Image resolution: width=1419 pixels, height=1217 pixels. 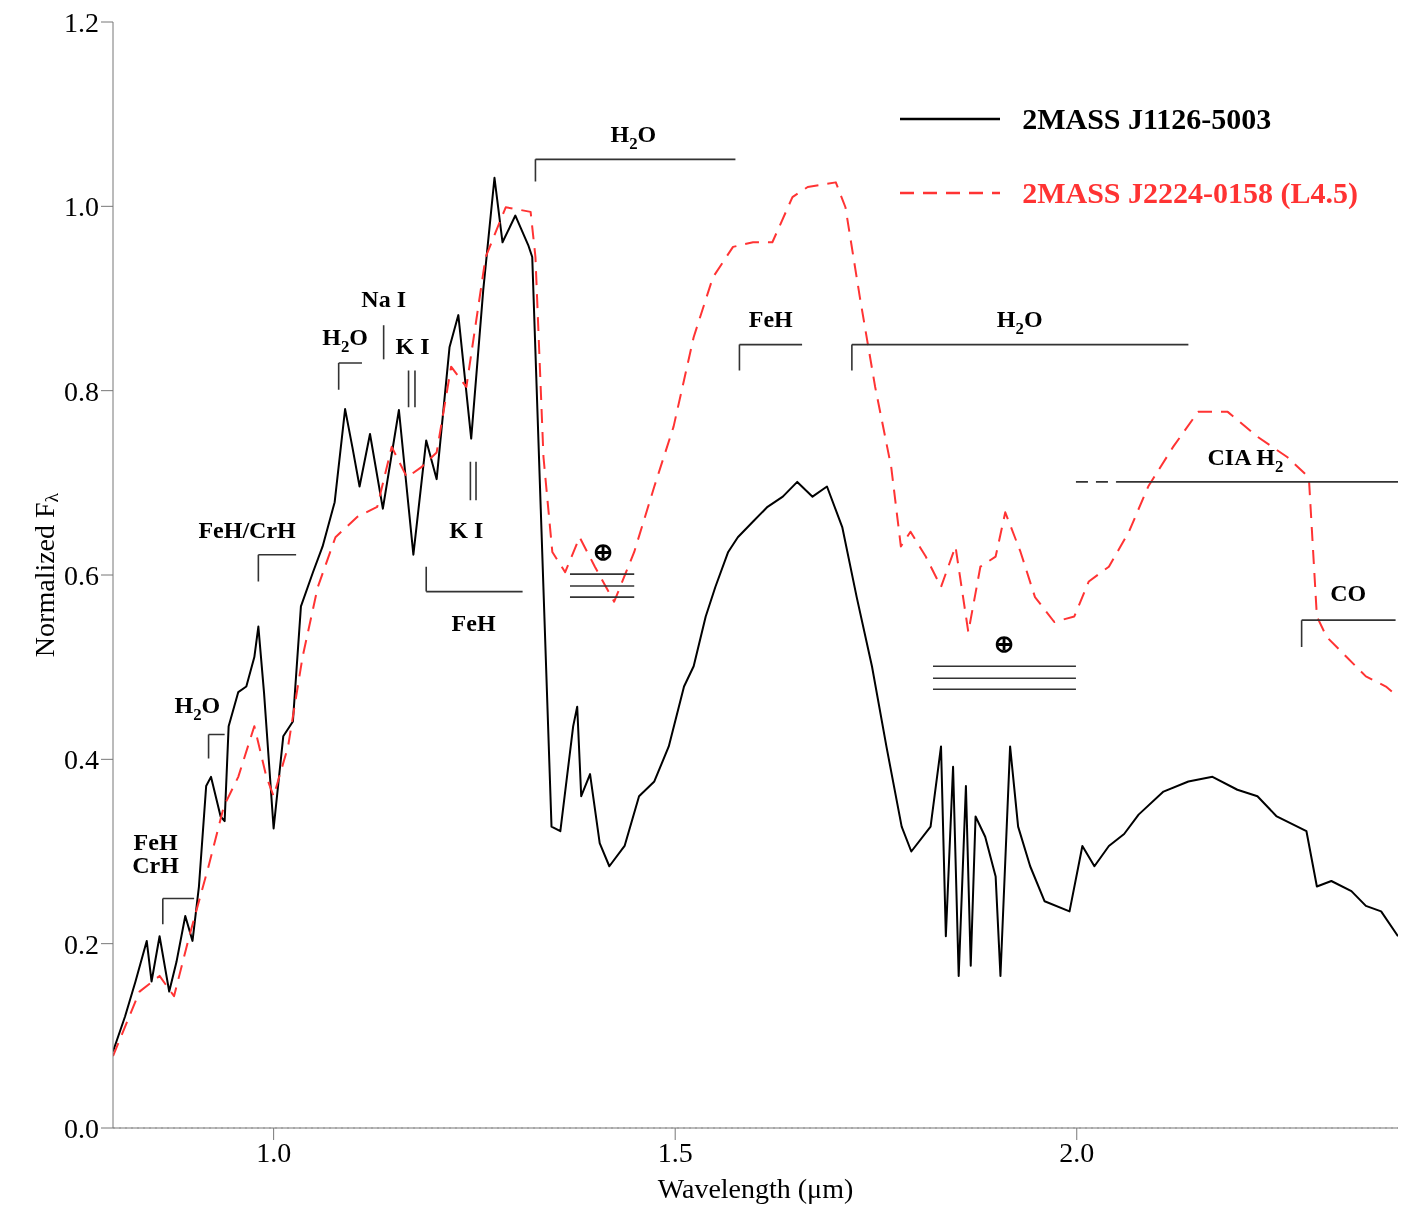 I want to click on annotation: FeH/CrH, so click(x=247, y=529).